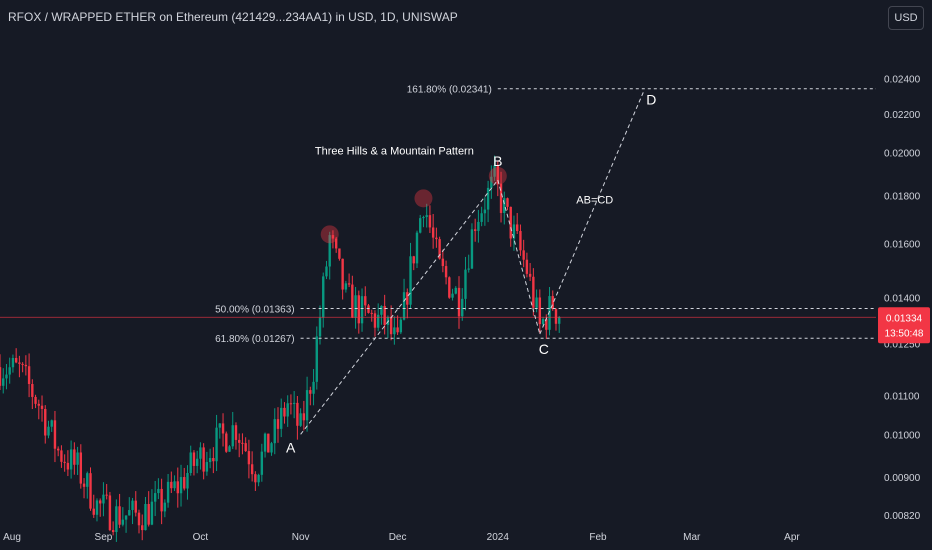 This screenshot has width=932, height=550. What do you see at coordinates (902, 244) in the screenshot?
I see `y-tick-label: 0.01600` at bounding box center [902, 244].